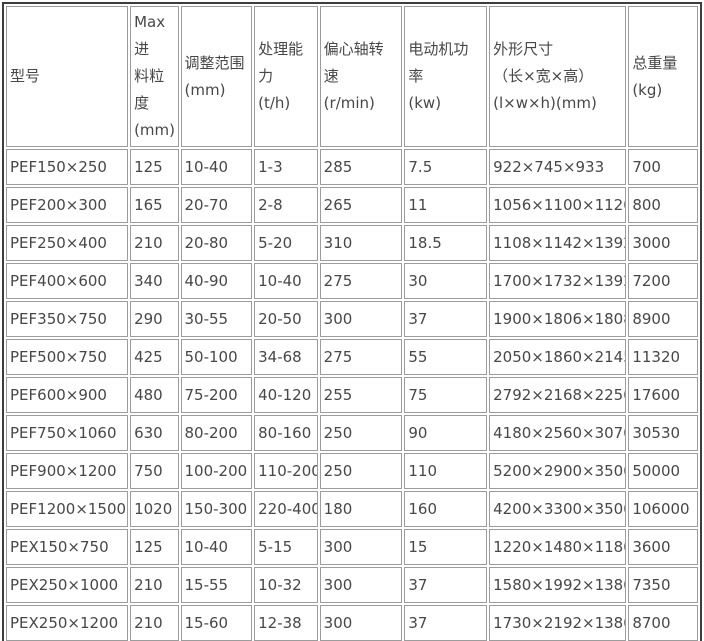 This screenshot has height=641, width=704. Describe the element at coordinates (663, 205) in the screenshot. I see `table-cell: 800` at that location.